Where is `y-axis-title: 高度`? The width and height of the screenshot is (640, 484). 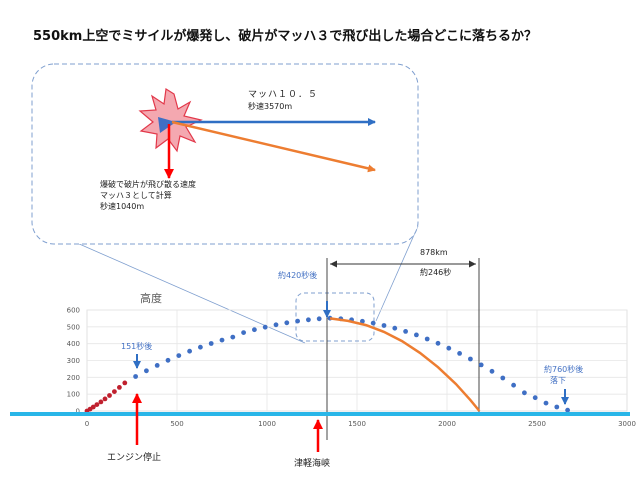 y-axis-title: 高度 is located at coordinates (151, 298).